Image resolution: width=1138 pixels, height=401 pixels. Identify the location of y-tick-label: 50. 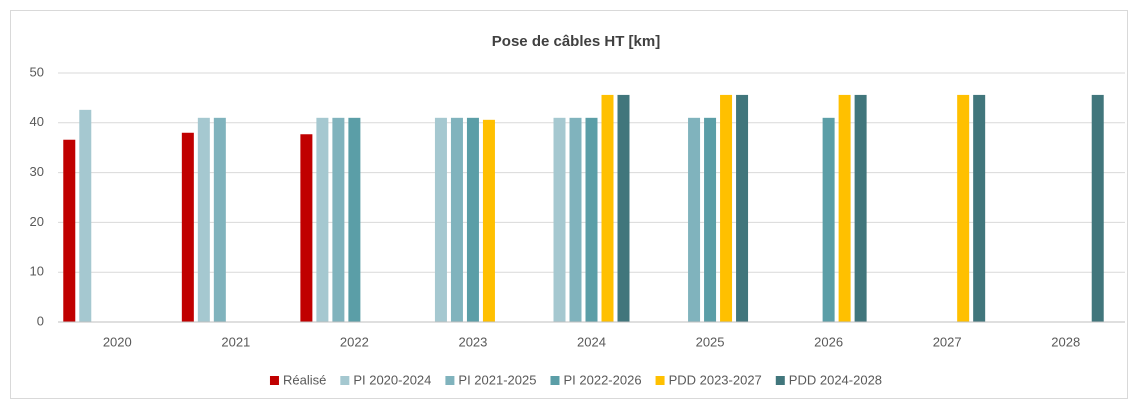
(37, 71).